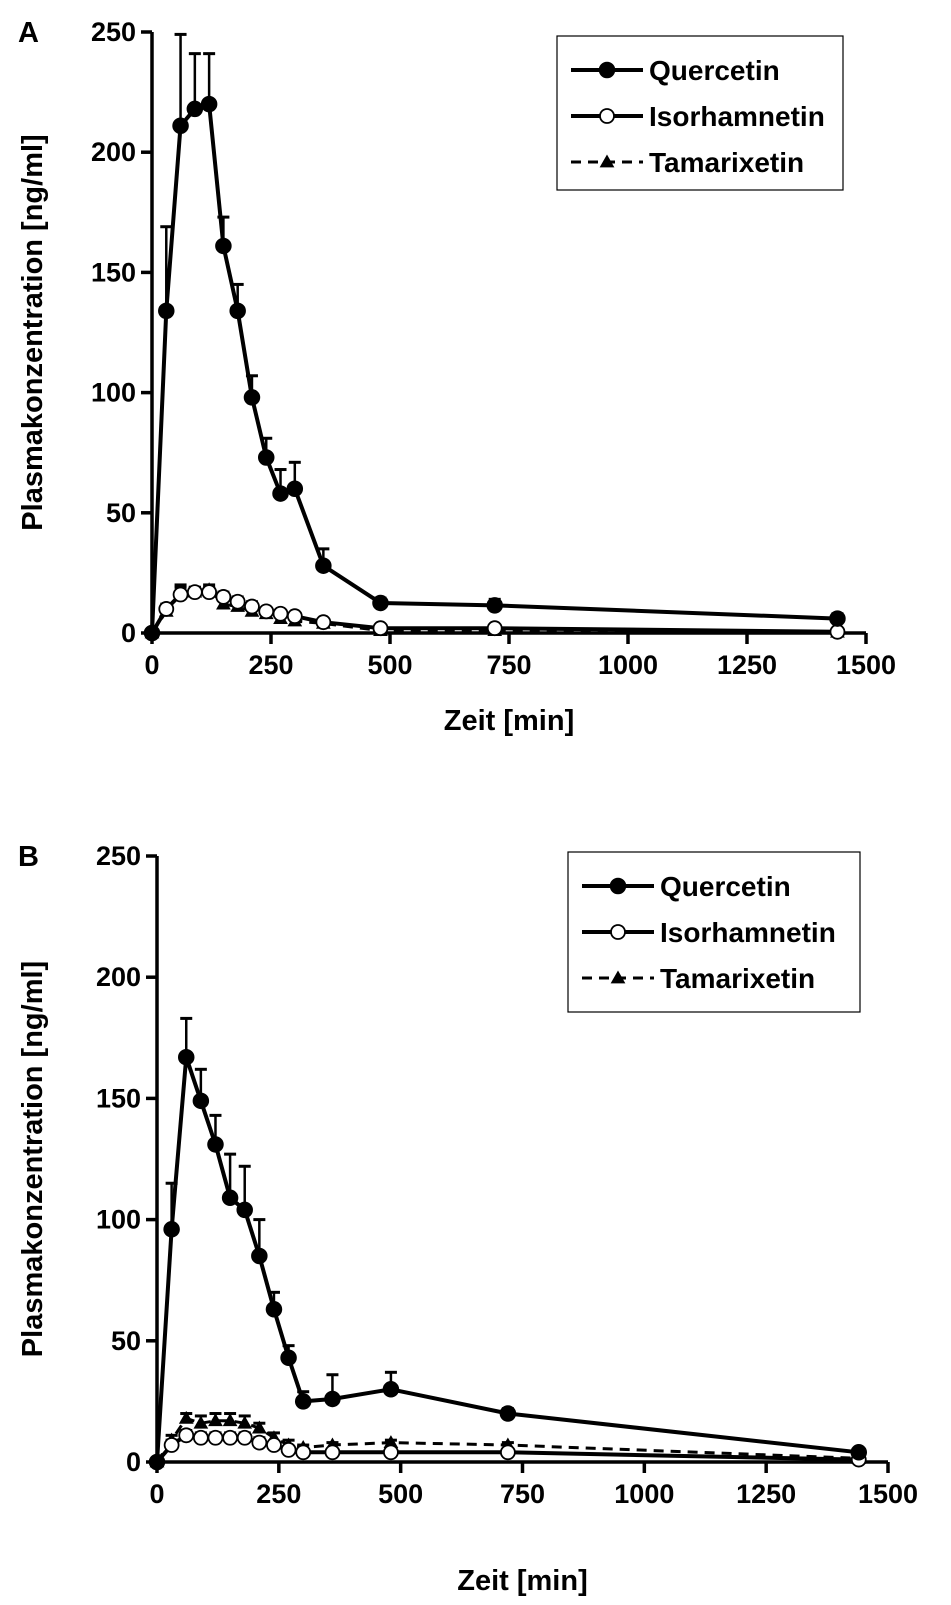 The width and height of the screenshot is (951, 1605). I want to click on legend-label-isorhamnetin: Isorhamnetin, so click(748, 932).